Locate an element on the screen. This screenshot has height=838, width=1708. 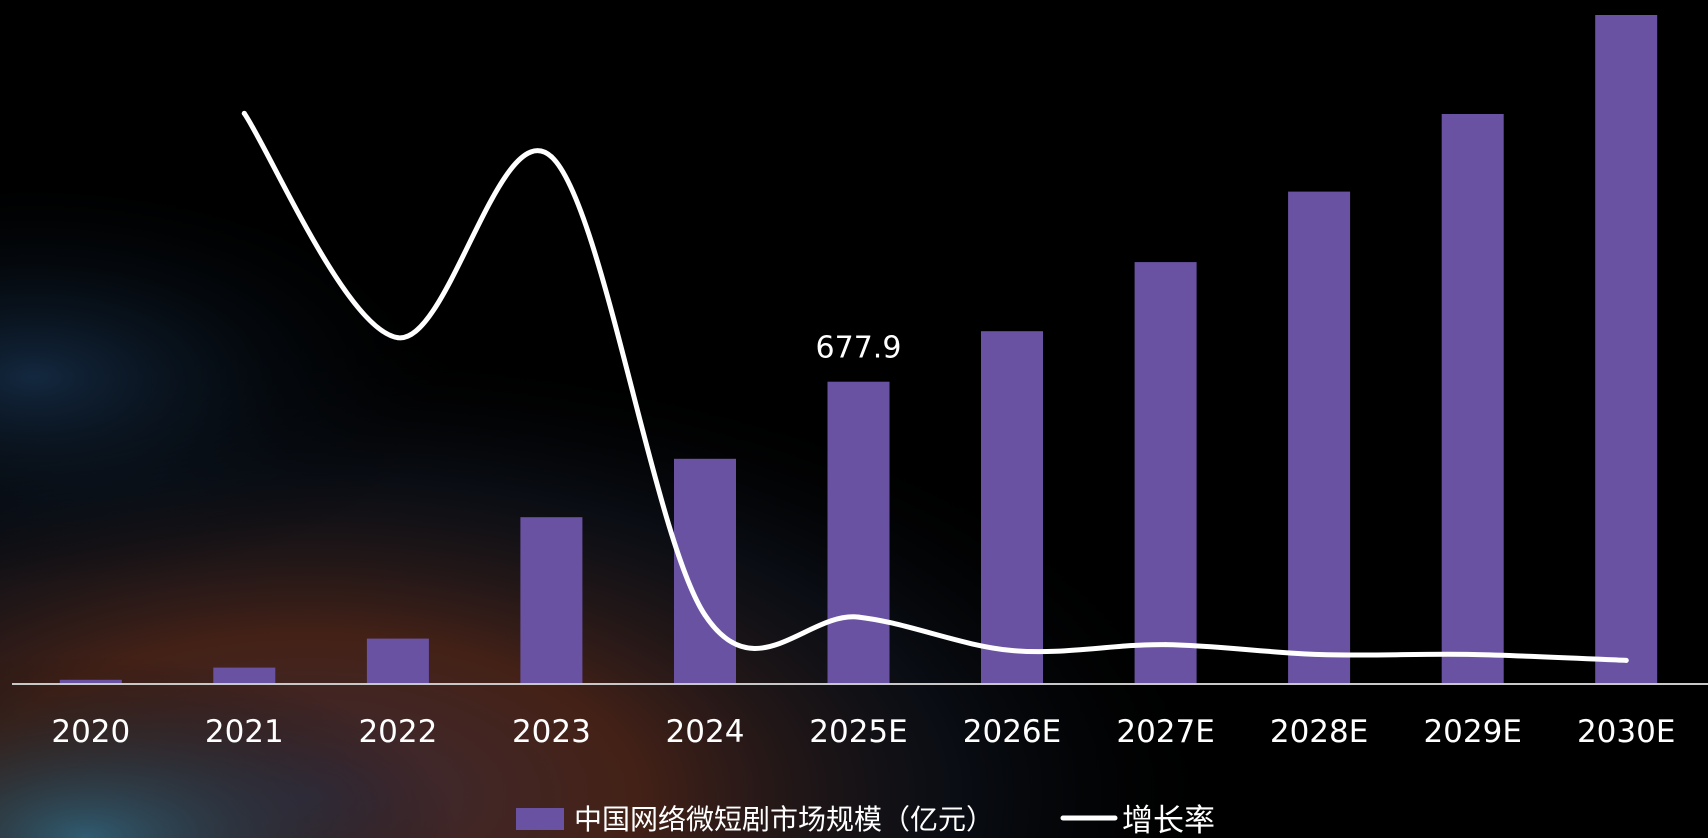
x-tick-2030e: 2030E is located at coordinates (1626, 732).